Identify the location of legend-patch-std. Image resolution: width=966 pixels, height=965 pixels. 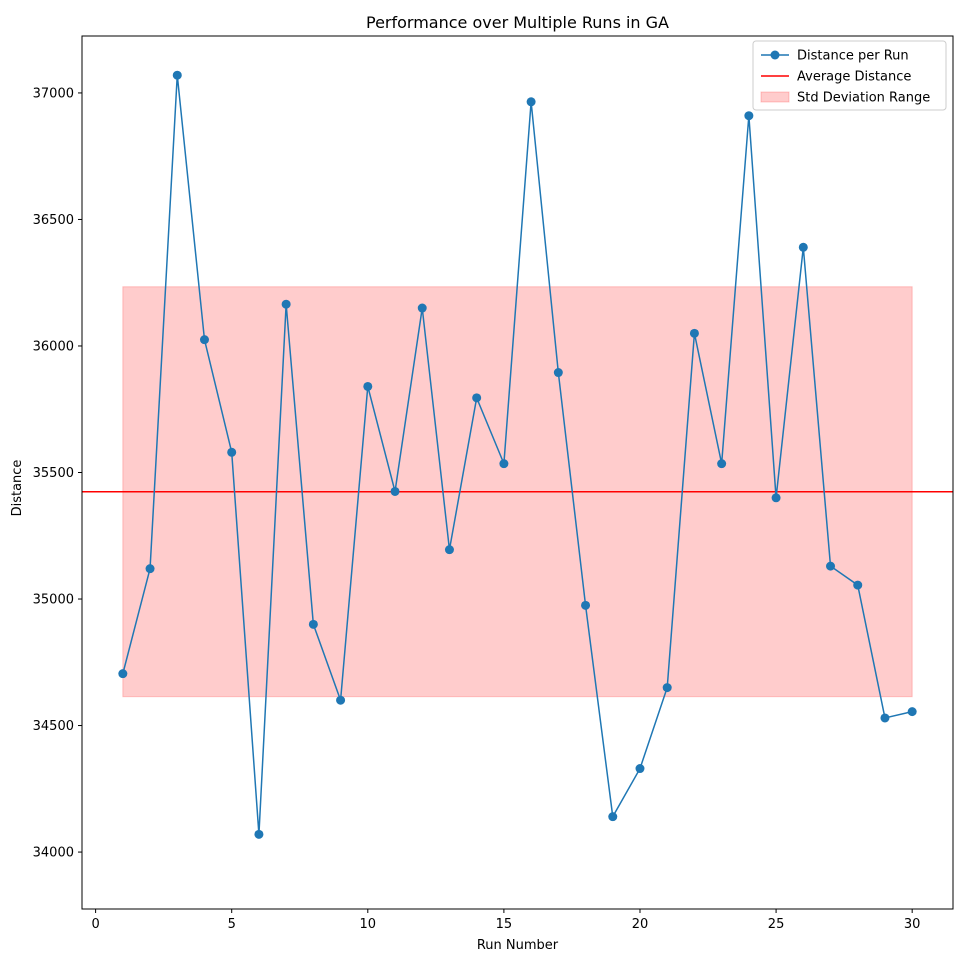
(775, 97).